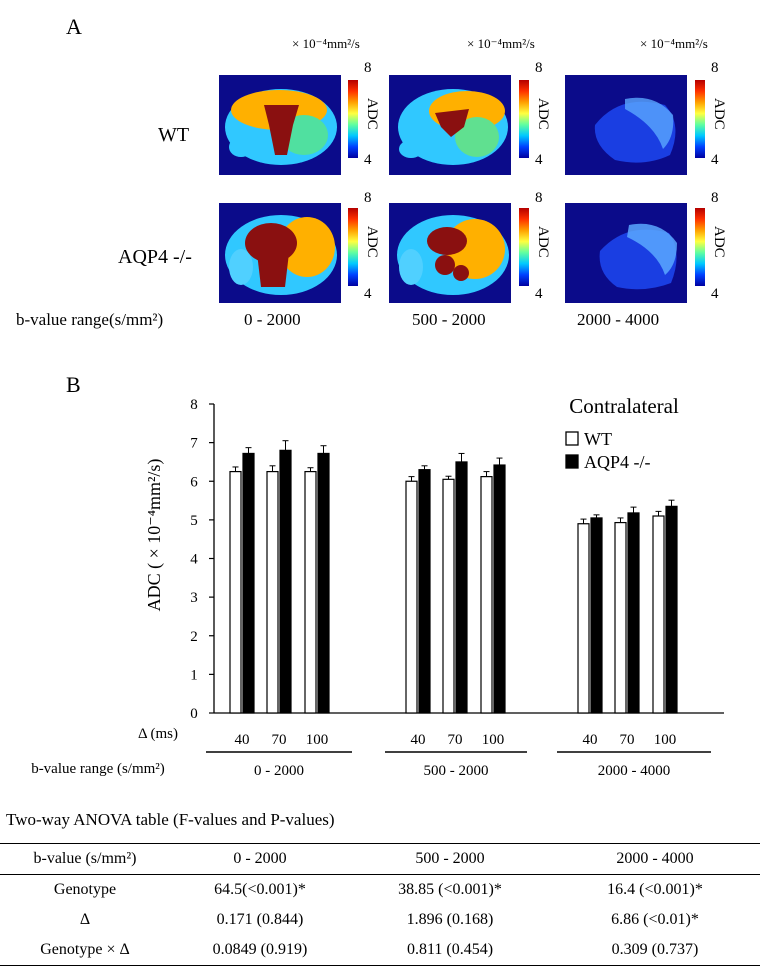  What do you see at coordinates (194, 521) in the screenshot?
I see `y-tick-label: 5` at bounding box center [194, 521].